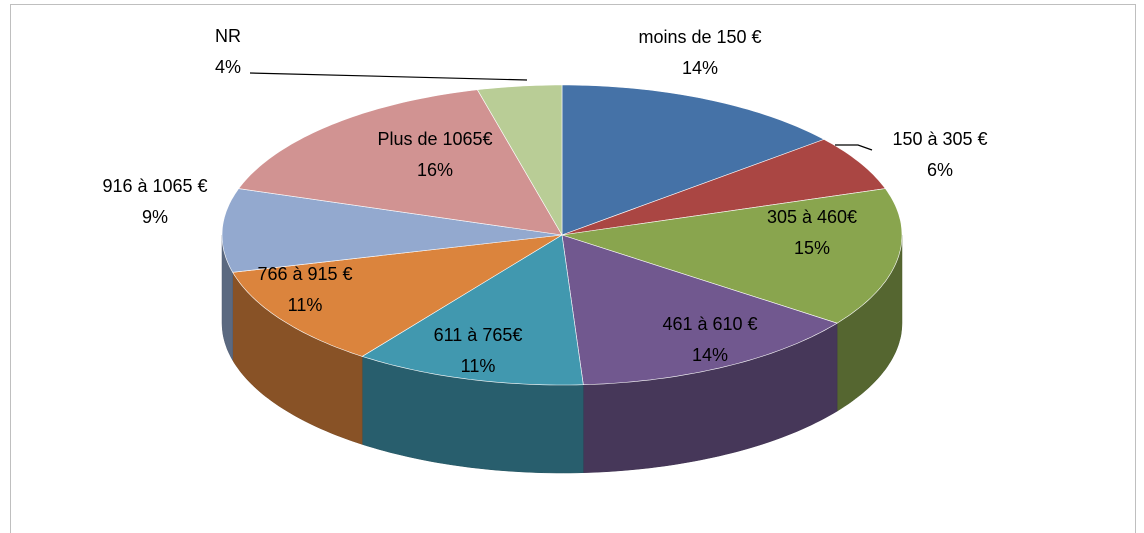 This screenshot has height=533, width=1144. Describe the element at coordinates (939, 139) in the screenshot. I see `slice-label: 150 à 305 €` at that location.